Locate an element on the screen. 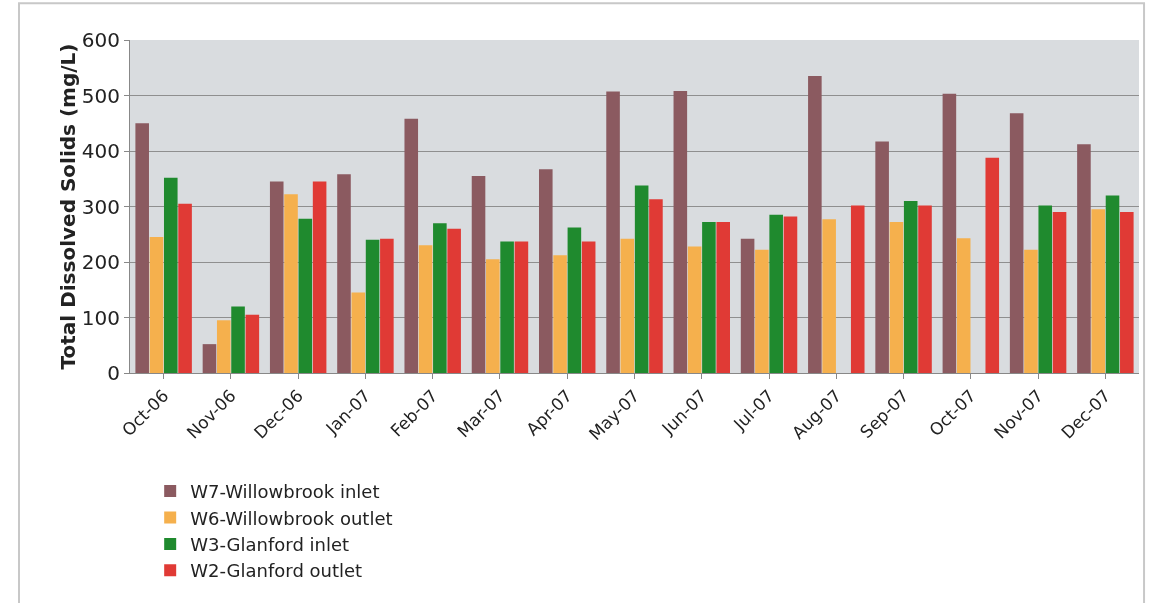 Image resolution: width=1149 pixels, height=603 pixels. y-tick-label: 300 is located at coordinates (100, 206).